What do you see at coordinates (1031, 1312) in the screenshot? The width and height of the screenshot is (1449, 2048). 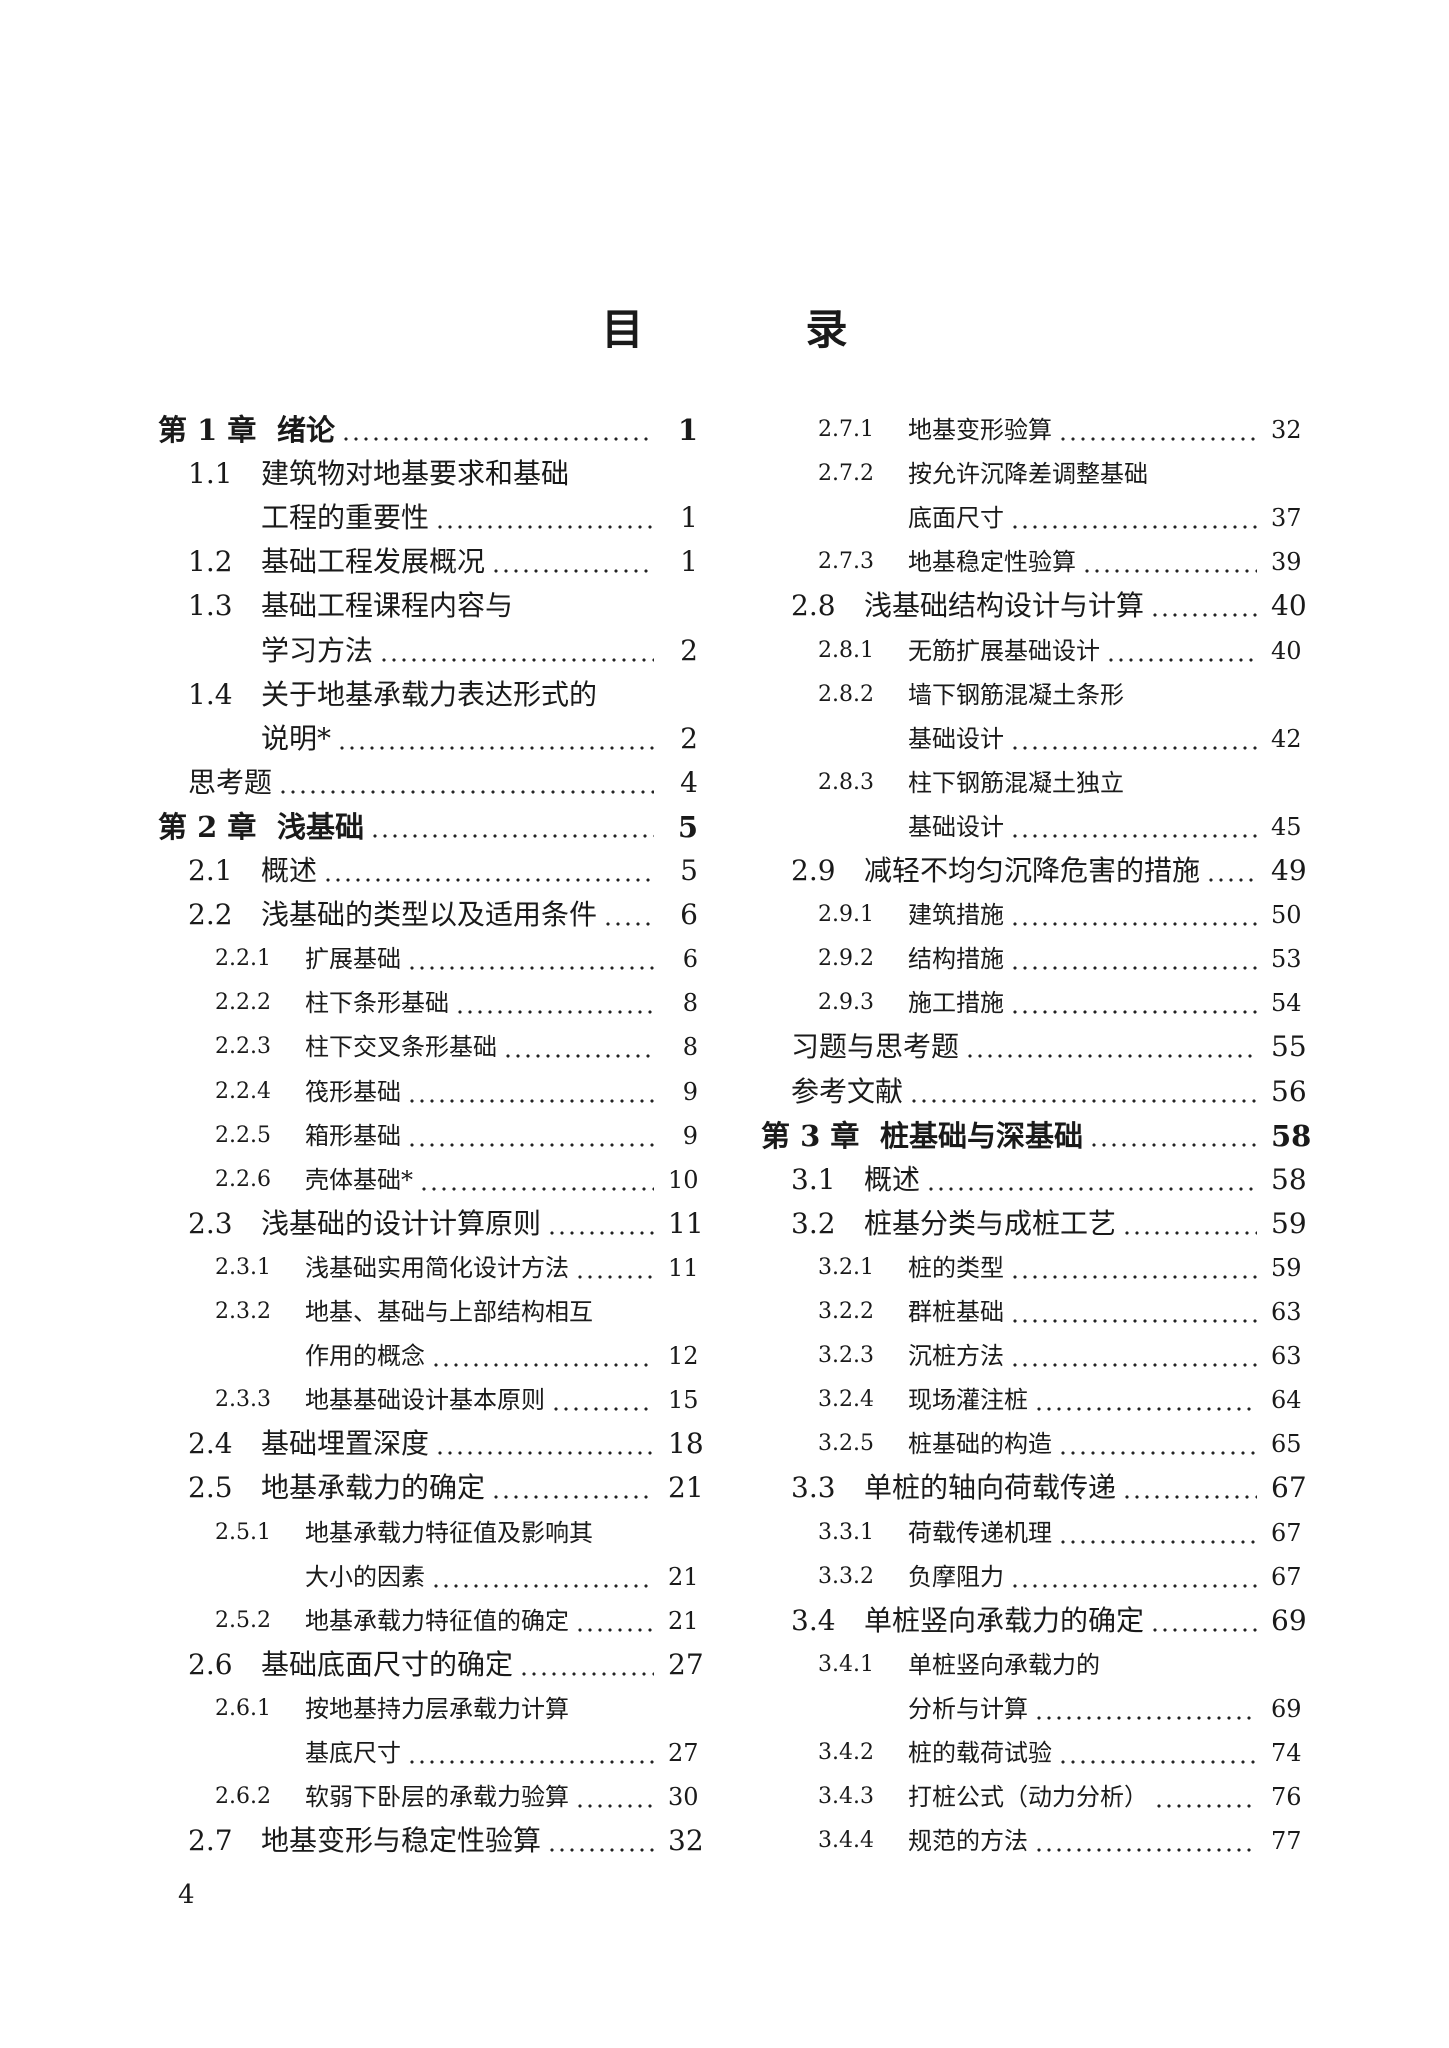 I see `toc-entry: 3.2.2 群桩基础 63` at bounding box center [1031, 1312].